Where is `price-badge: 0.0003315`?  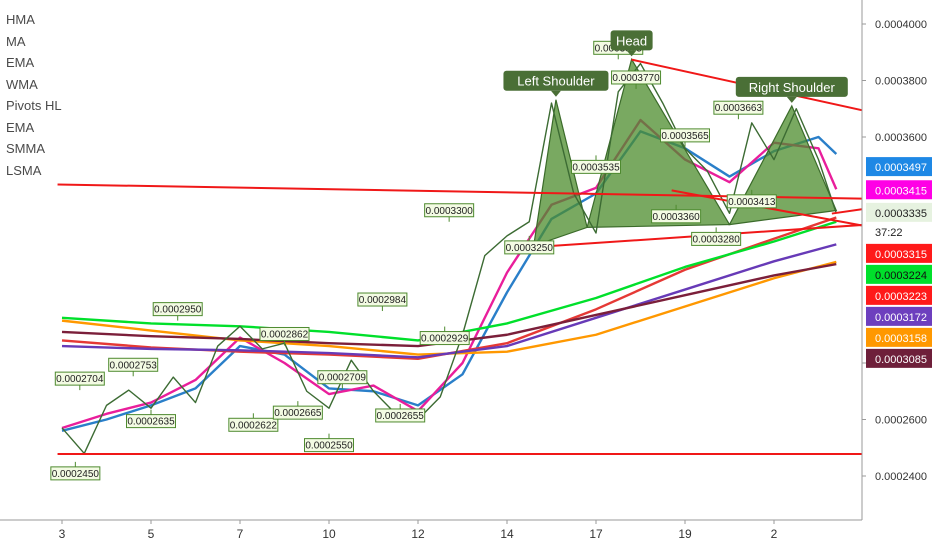 price-badge: 0.0003315 is located at coordinates (899, 253).